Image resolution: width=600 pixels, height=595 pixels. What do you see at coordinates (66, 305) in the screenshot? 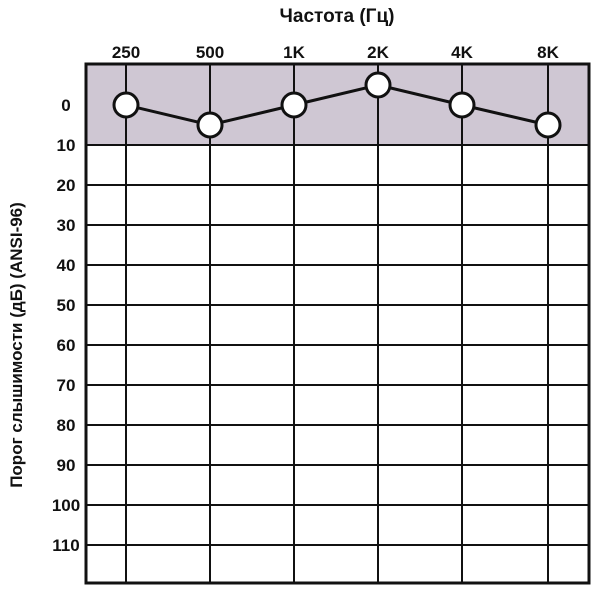
I see `y-tick-label: 50` at bounding box center [66, 305].